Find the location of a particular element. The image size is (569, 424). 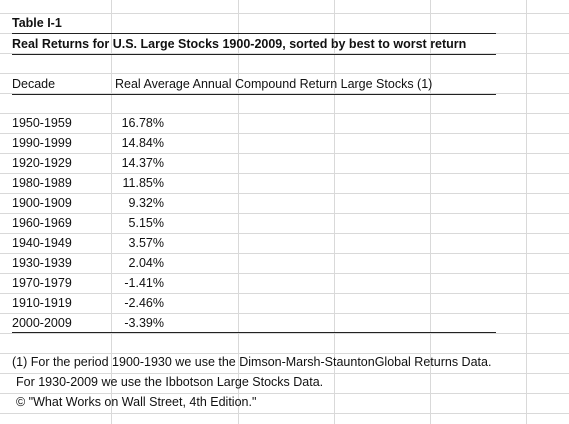

header-bottom-border is located at coordinates (254, 94).